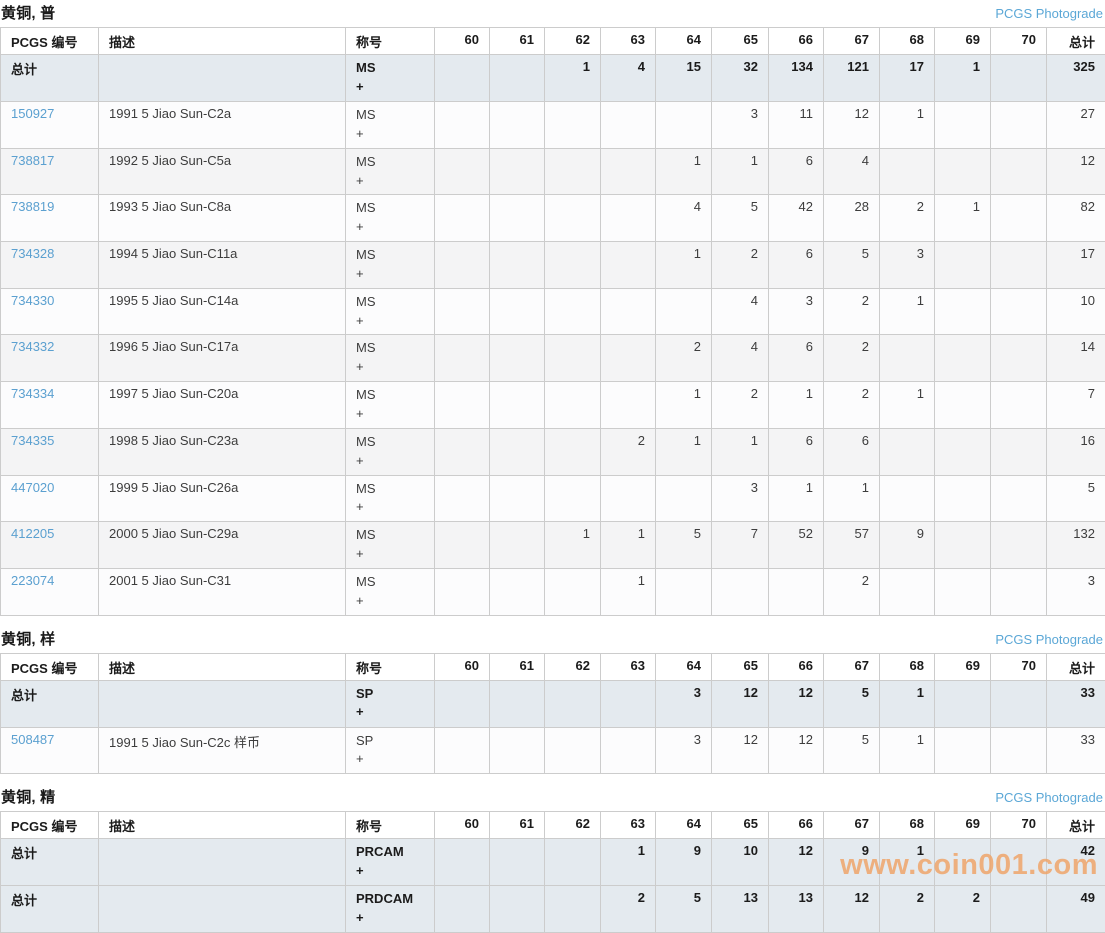  What do you see at coordinates (32, 393) in the screenshot?
I see `pcgs-number-link: 734334` at bounding box center [32, 393].